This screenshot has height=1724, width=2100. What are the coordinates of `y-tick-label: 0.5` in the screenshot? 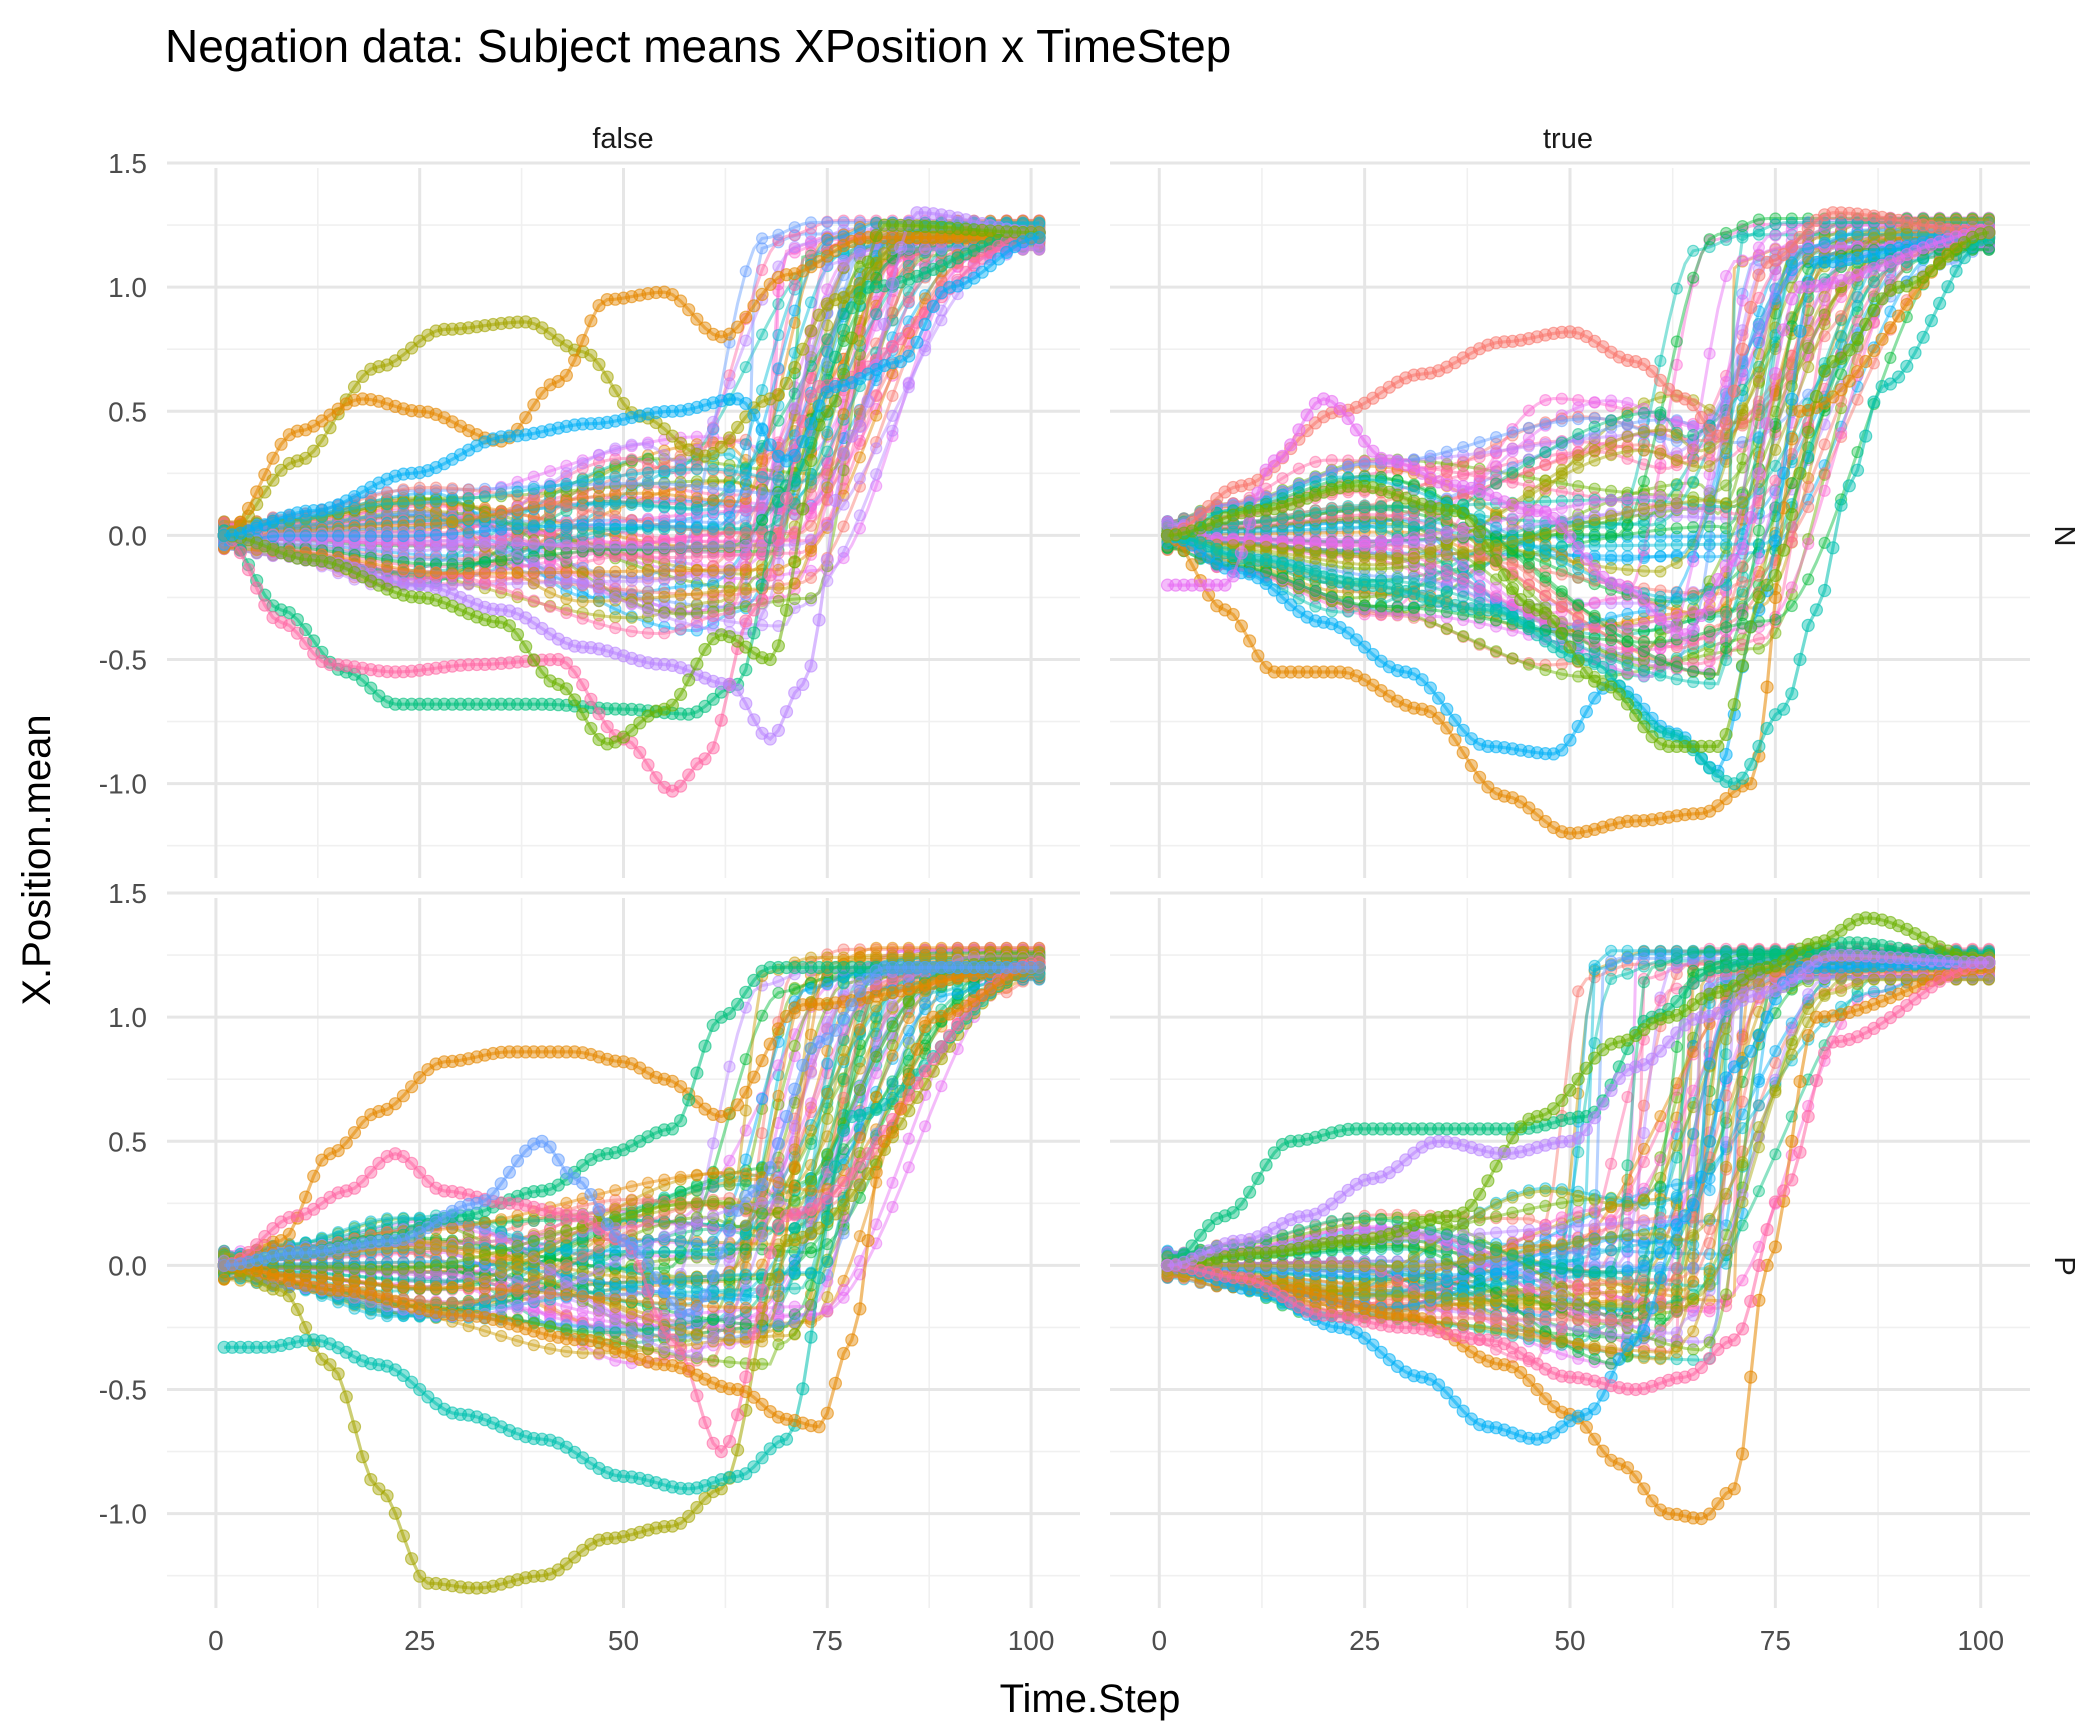 It's located at (127, 411).